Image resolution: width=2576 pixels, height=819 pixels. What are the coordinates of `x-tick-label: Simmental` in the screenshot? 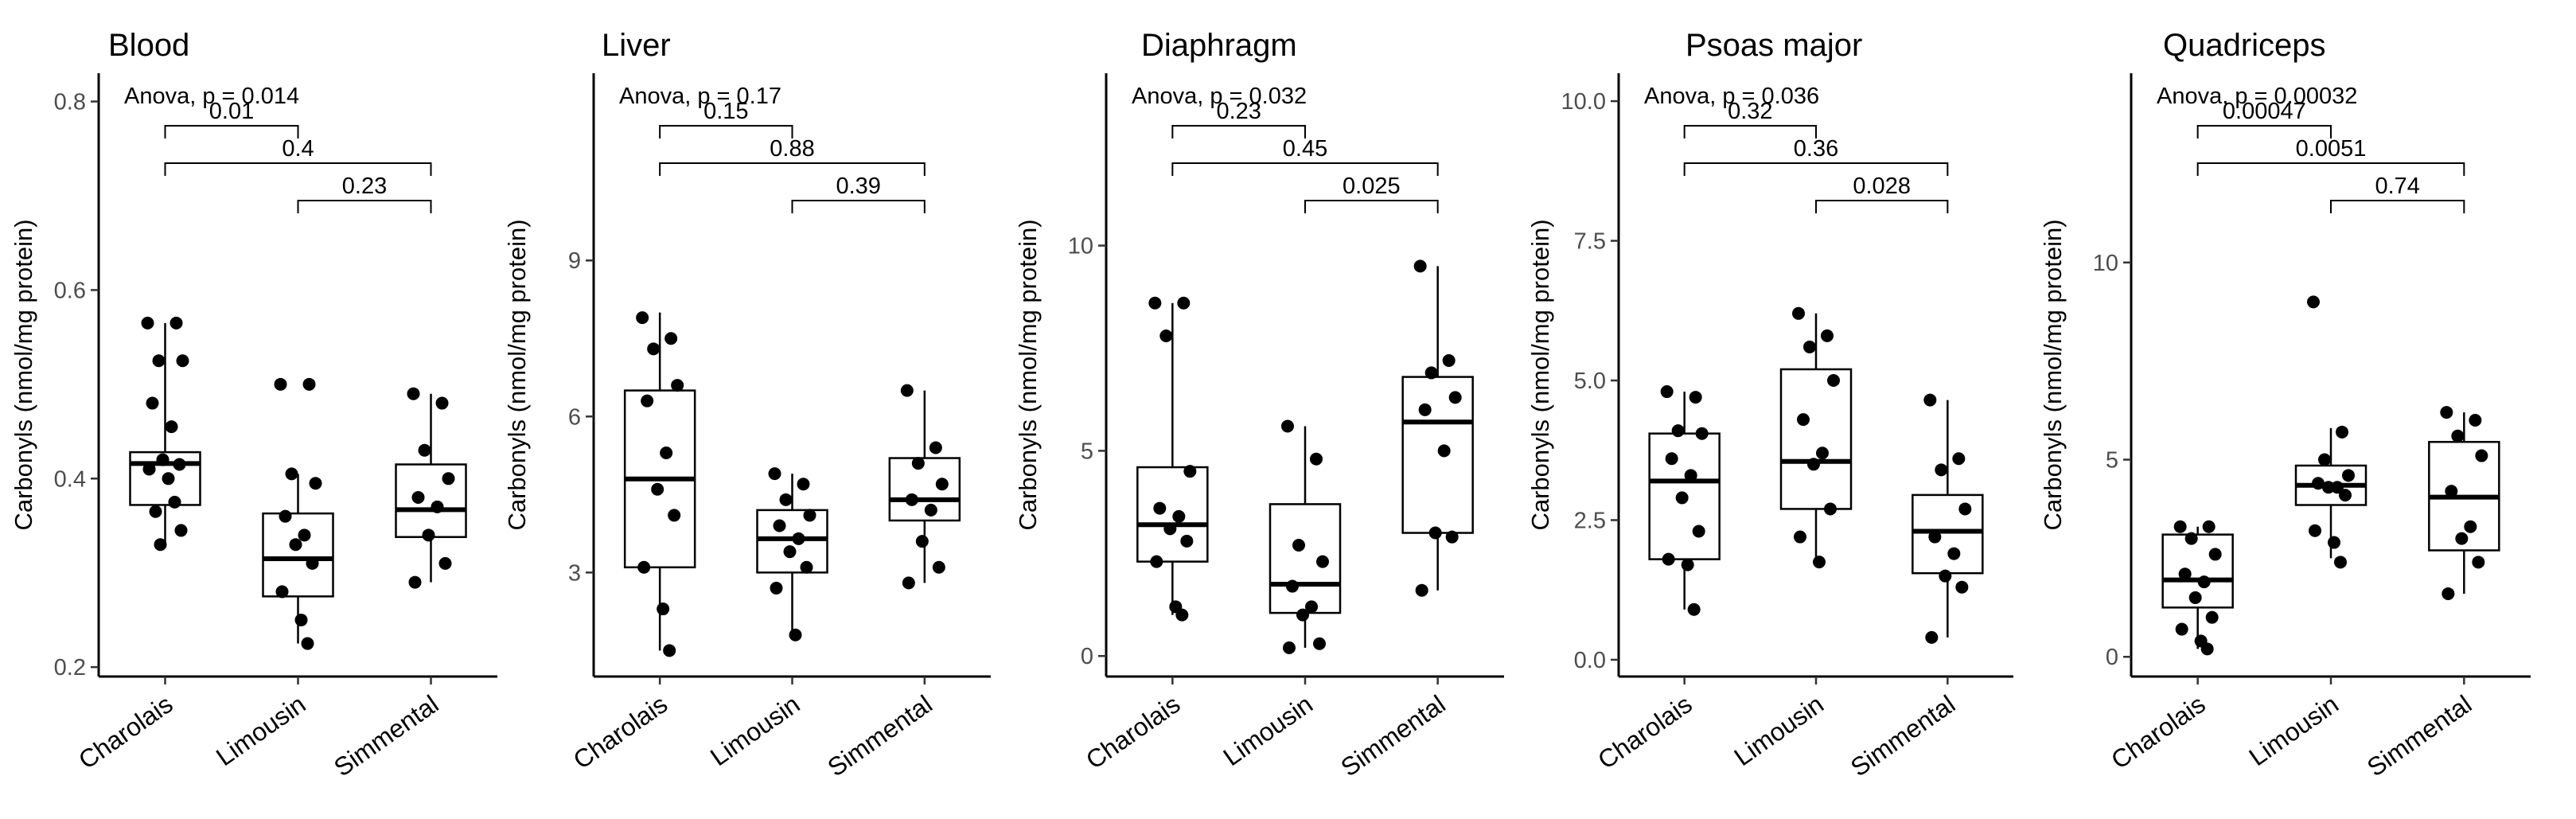 It's located at (879, 735).